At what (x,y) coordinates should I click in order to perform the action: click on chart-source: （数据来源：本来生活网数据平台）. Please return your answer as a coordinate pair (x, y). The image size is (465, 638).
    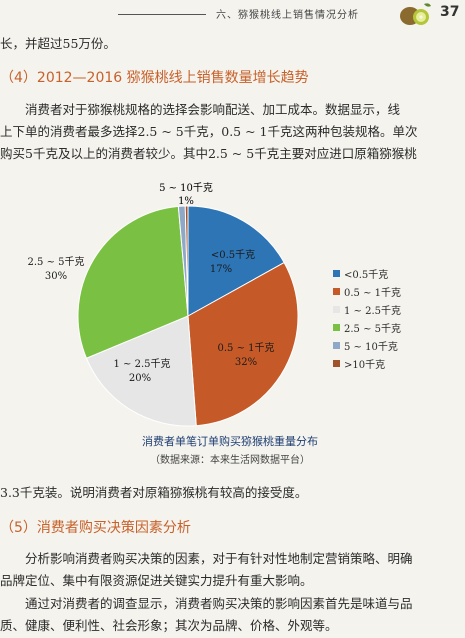
    Looking at the image, I should click on (230, 460).